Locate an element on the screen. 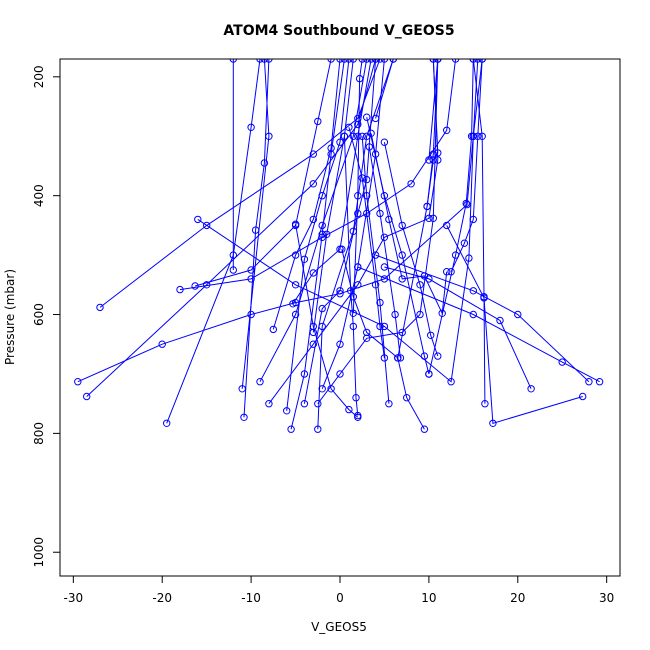 This screenshot has height=650, width=650. y-tick-label: 600 is located at coordinates (39, 314).